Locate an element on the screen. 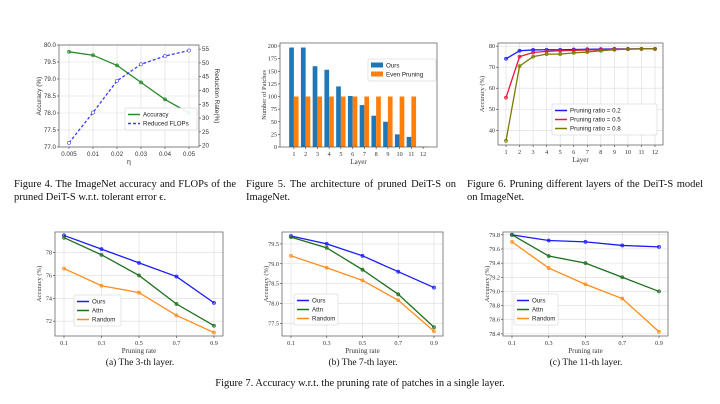 The width and height of the screenshot is (720, 404). y-tick-label: 70 is located at coordinates (492, 67).